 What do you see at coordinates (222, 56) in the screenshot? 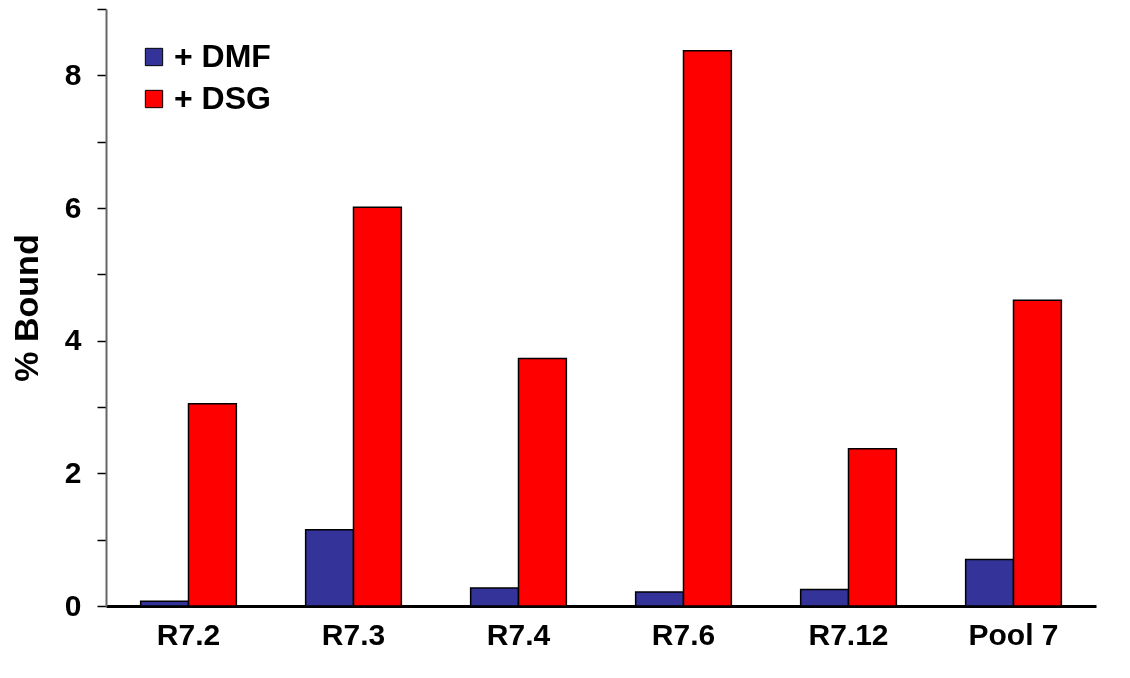
I see `legend-label: + DMF` at bounding box center [222, 56].